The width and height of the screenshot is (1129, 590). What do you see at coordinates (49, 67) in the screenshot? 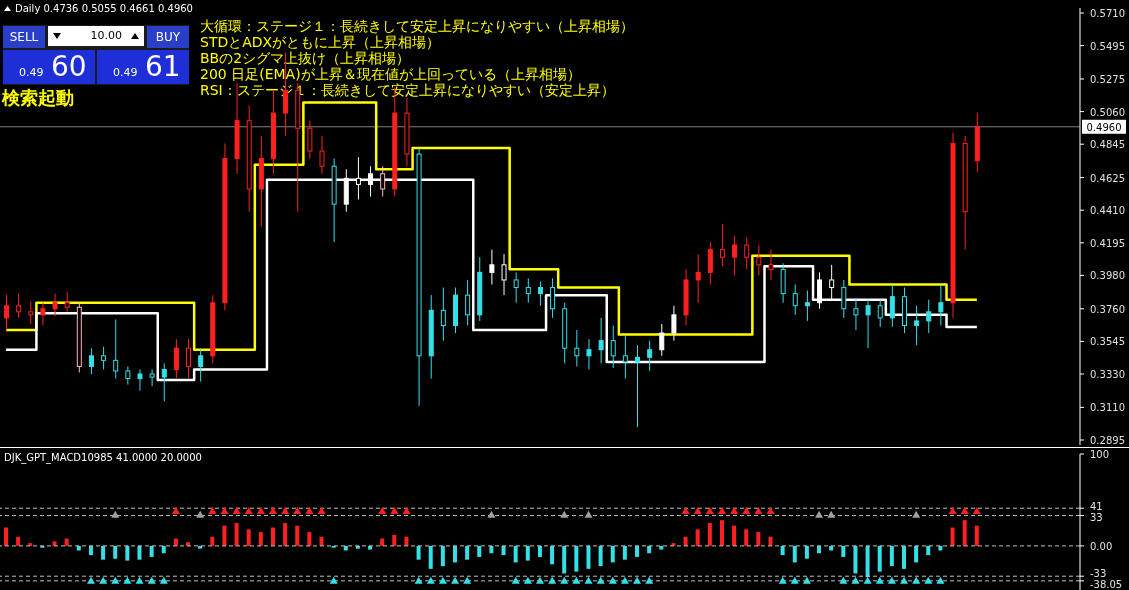
I see `sell-price-box: 0.49 60` at bounding box center [49, 67].